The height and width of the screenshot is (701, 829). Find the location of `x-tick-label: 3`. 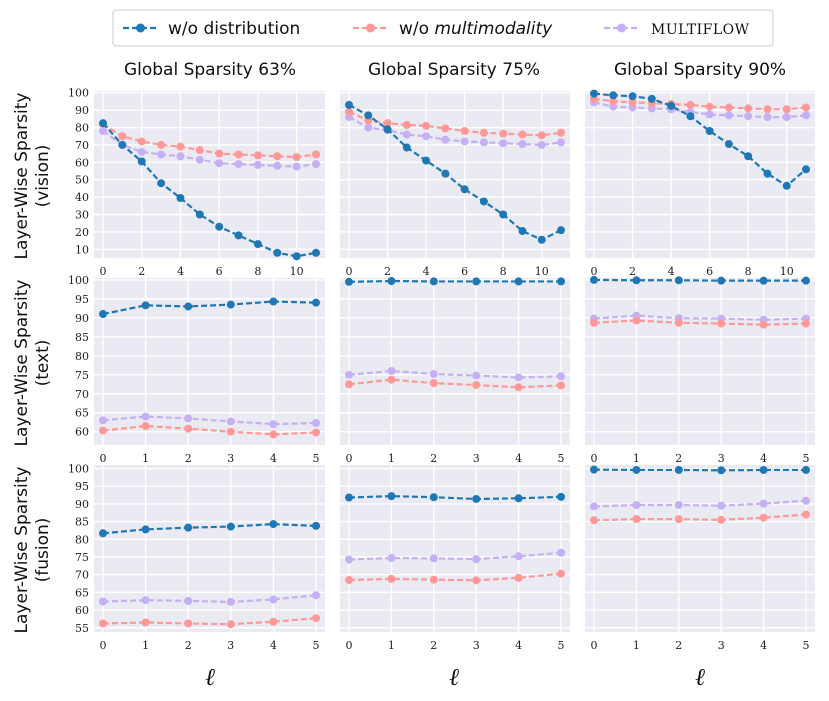

x-tick-label: 3 is located at coordinates (230, 458).